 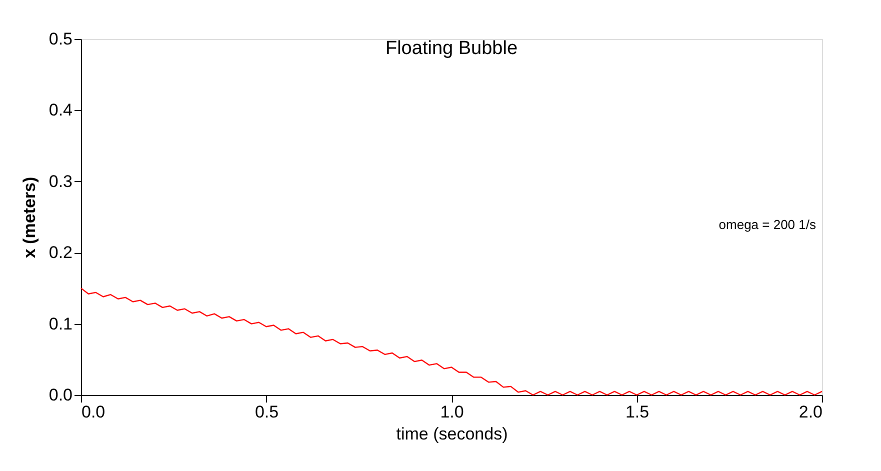 I want to click on y-tick-label: 0.1, so click(x=60, y=324).